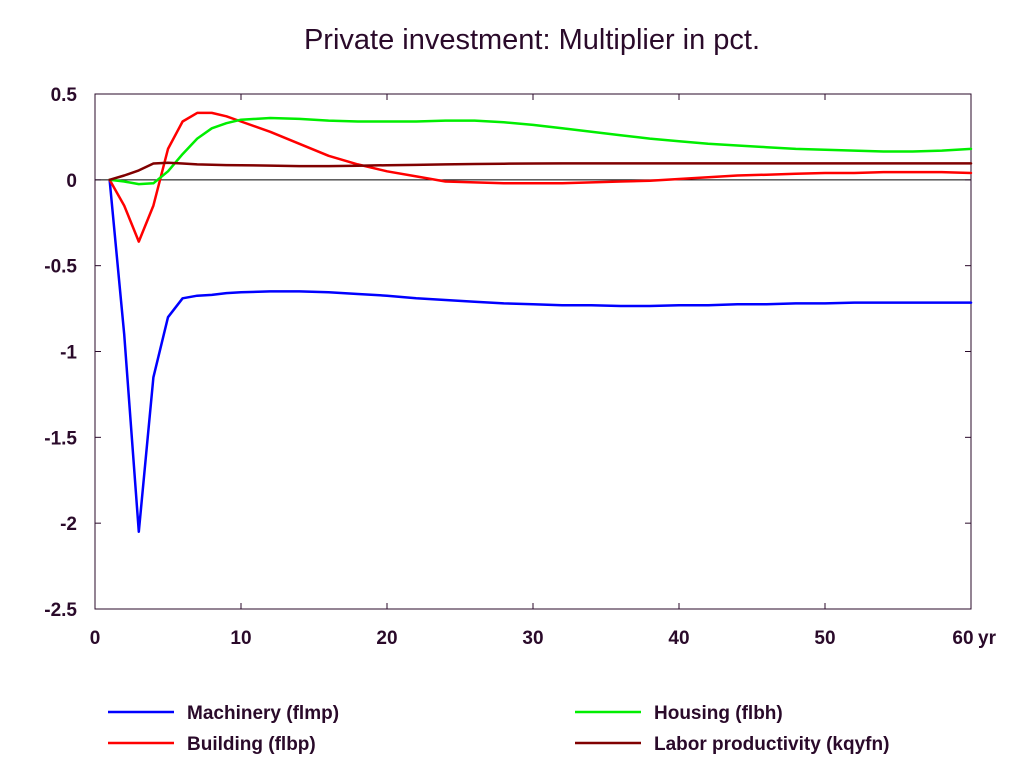 The width and height of the screenshot is (1024, 778). What do you see at coordinates (386, 638) in the screenshot?
I see `x-tick-label: 20` at bounding box center [386, 638].